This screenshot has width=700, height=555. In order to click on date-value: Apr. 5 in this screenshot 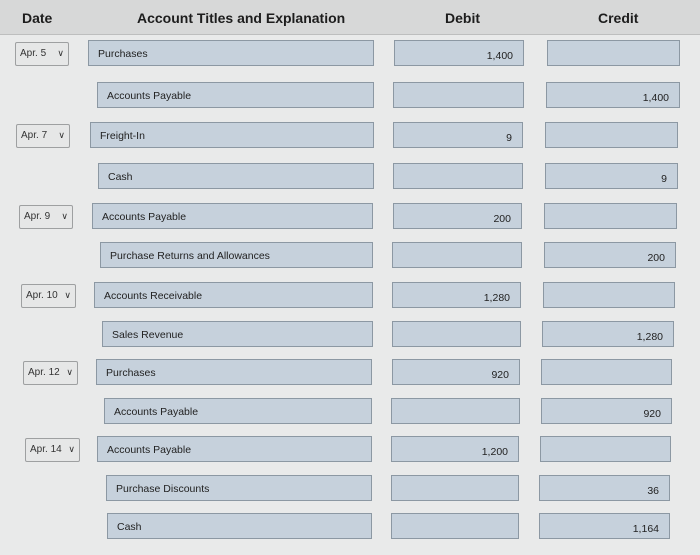, I will do `click(33, 53)`.